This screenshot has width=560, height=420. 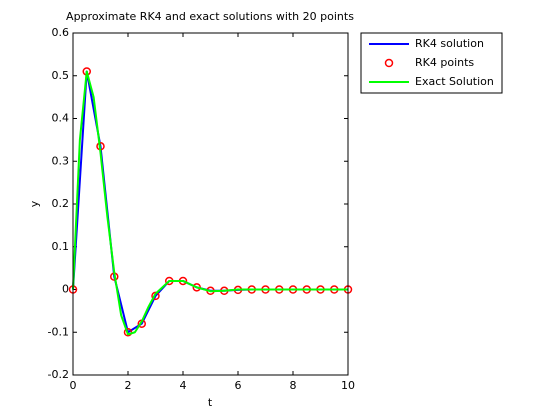 What do you see at coordinates (61, 160) in the screenshot?
I see `y-tick-label: 0.3` at bounding box center [61, 160].